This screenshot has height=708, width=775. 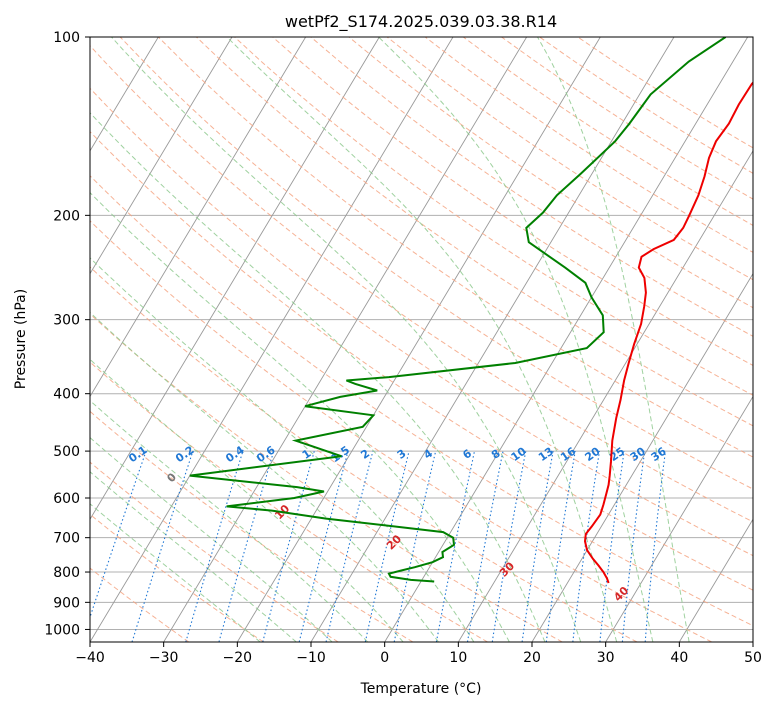 I want to click on x-tick-label: −20, so click(x=238, y=658).